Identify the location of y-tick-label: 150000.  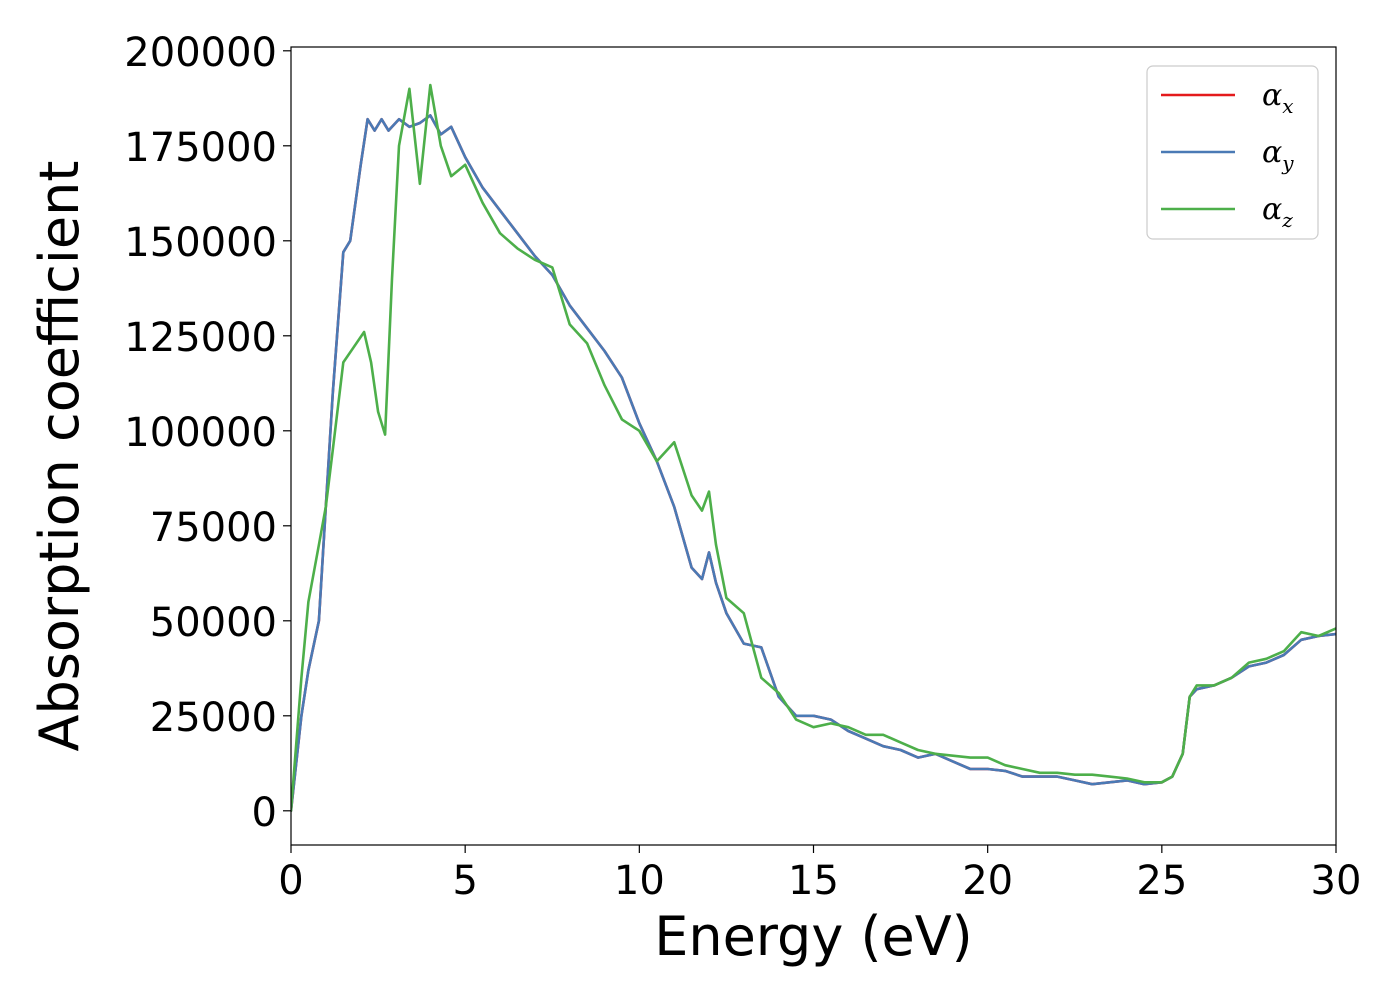
(200, 243).